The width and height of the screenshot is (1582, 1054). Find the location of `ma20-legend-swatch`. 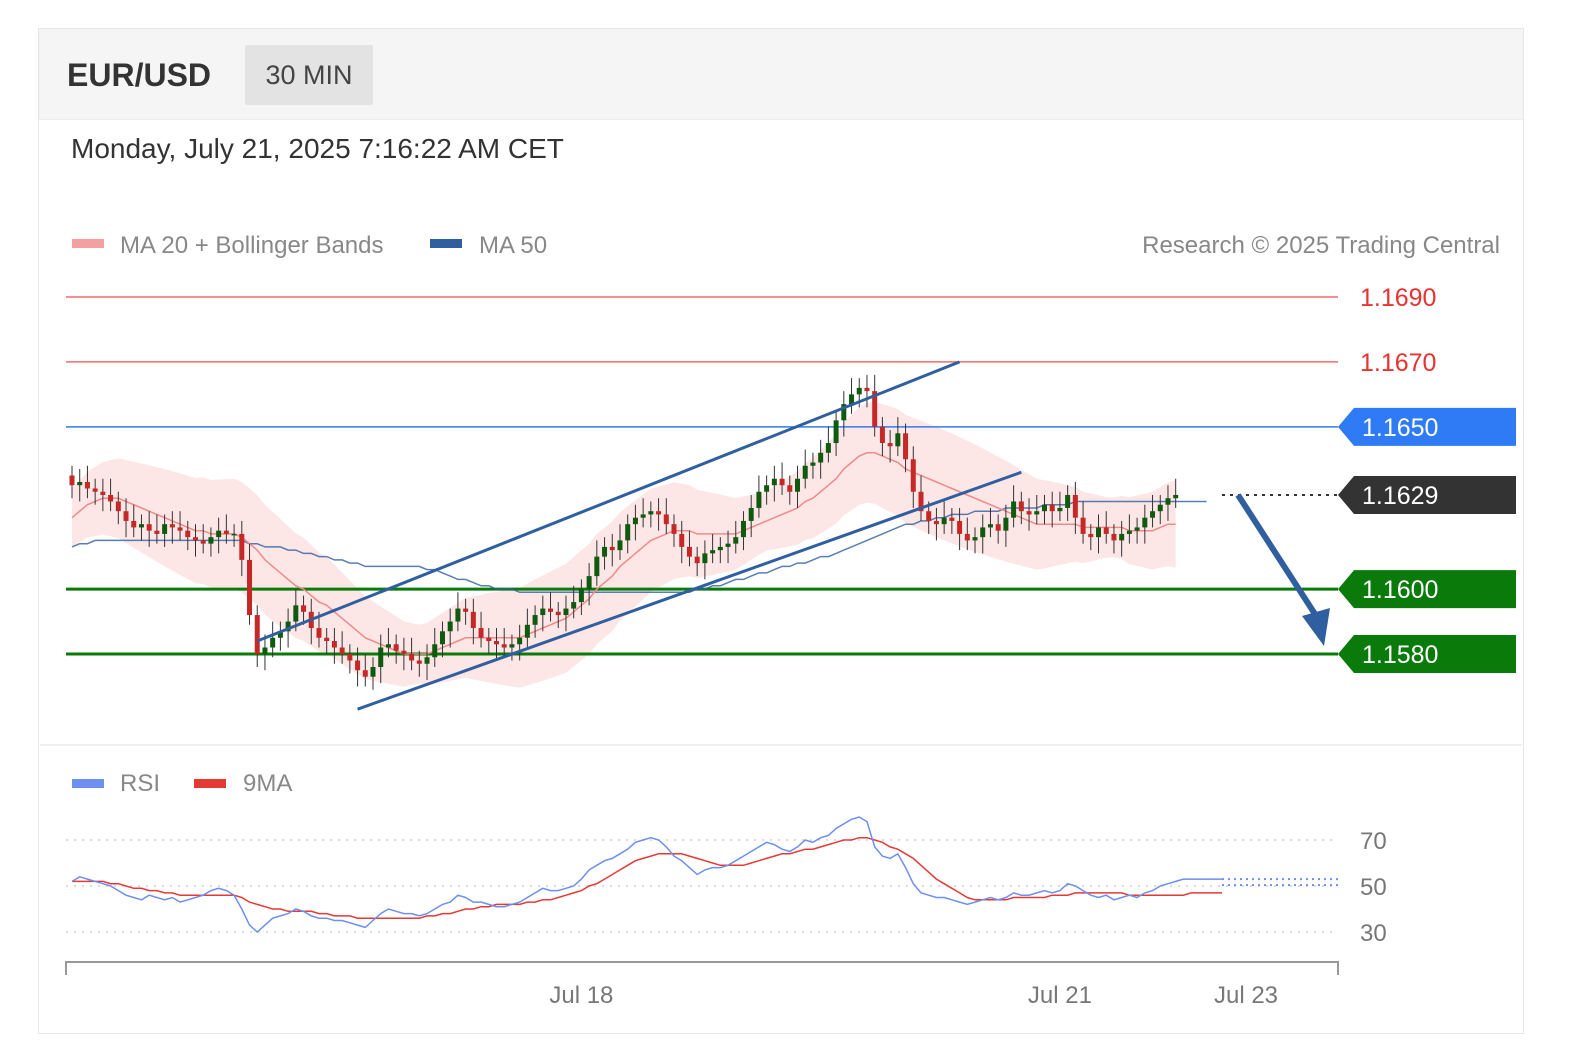

ma20-legend-swatch is located at coordinates (88, 243).